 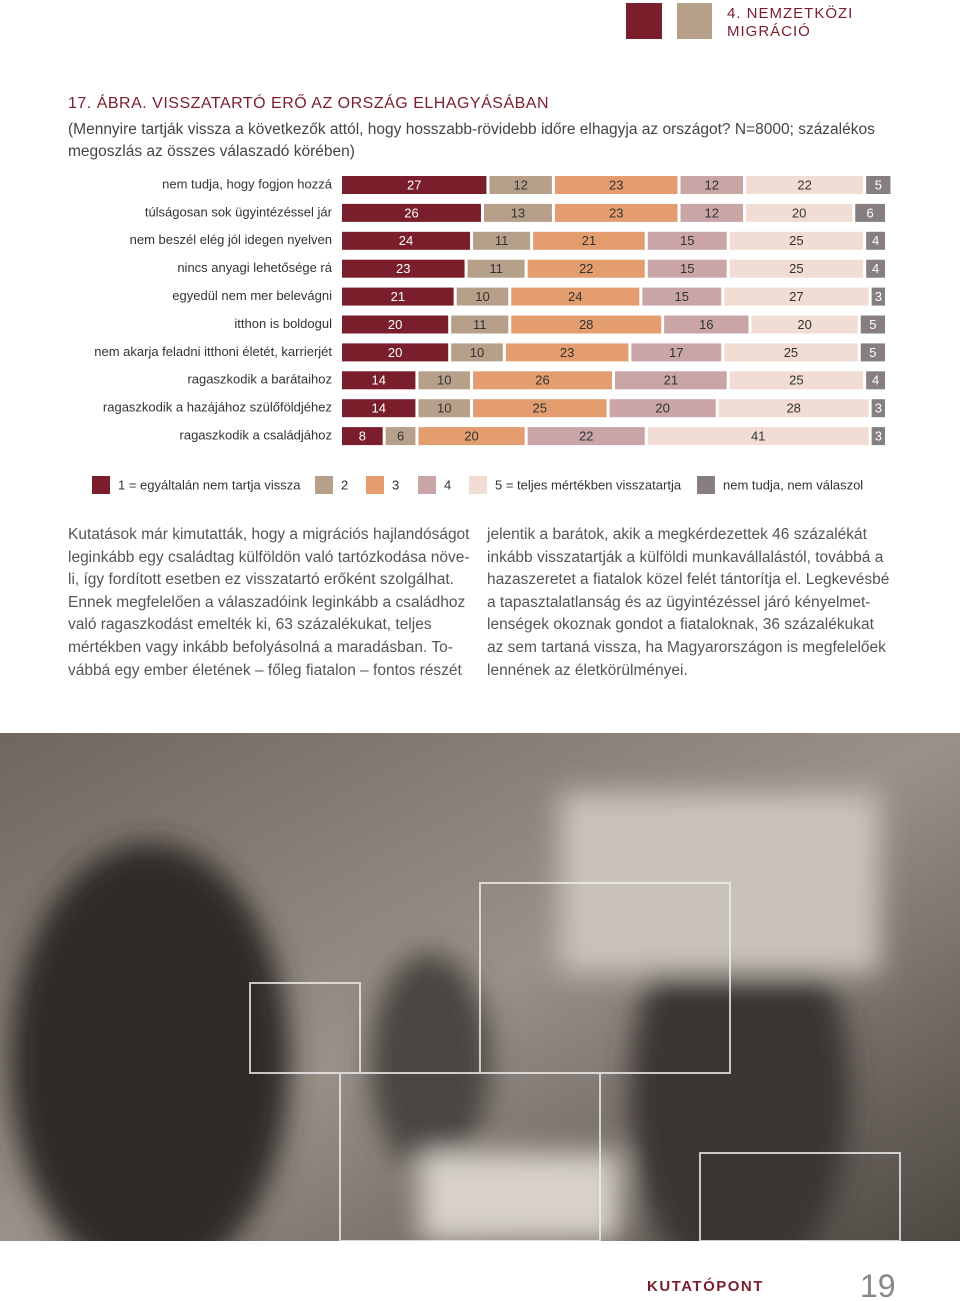 I want to click on value-label: 41, so click(x=758, y=436).